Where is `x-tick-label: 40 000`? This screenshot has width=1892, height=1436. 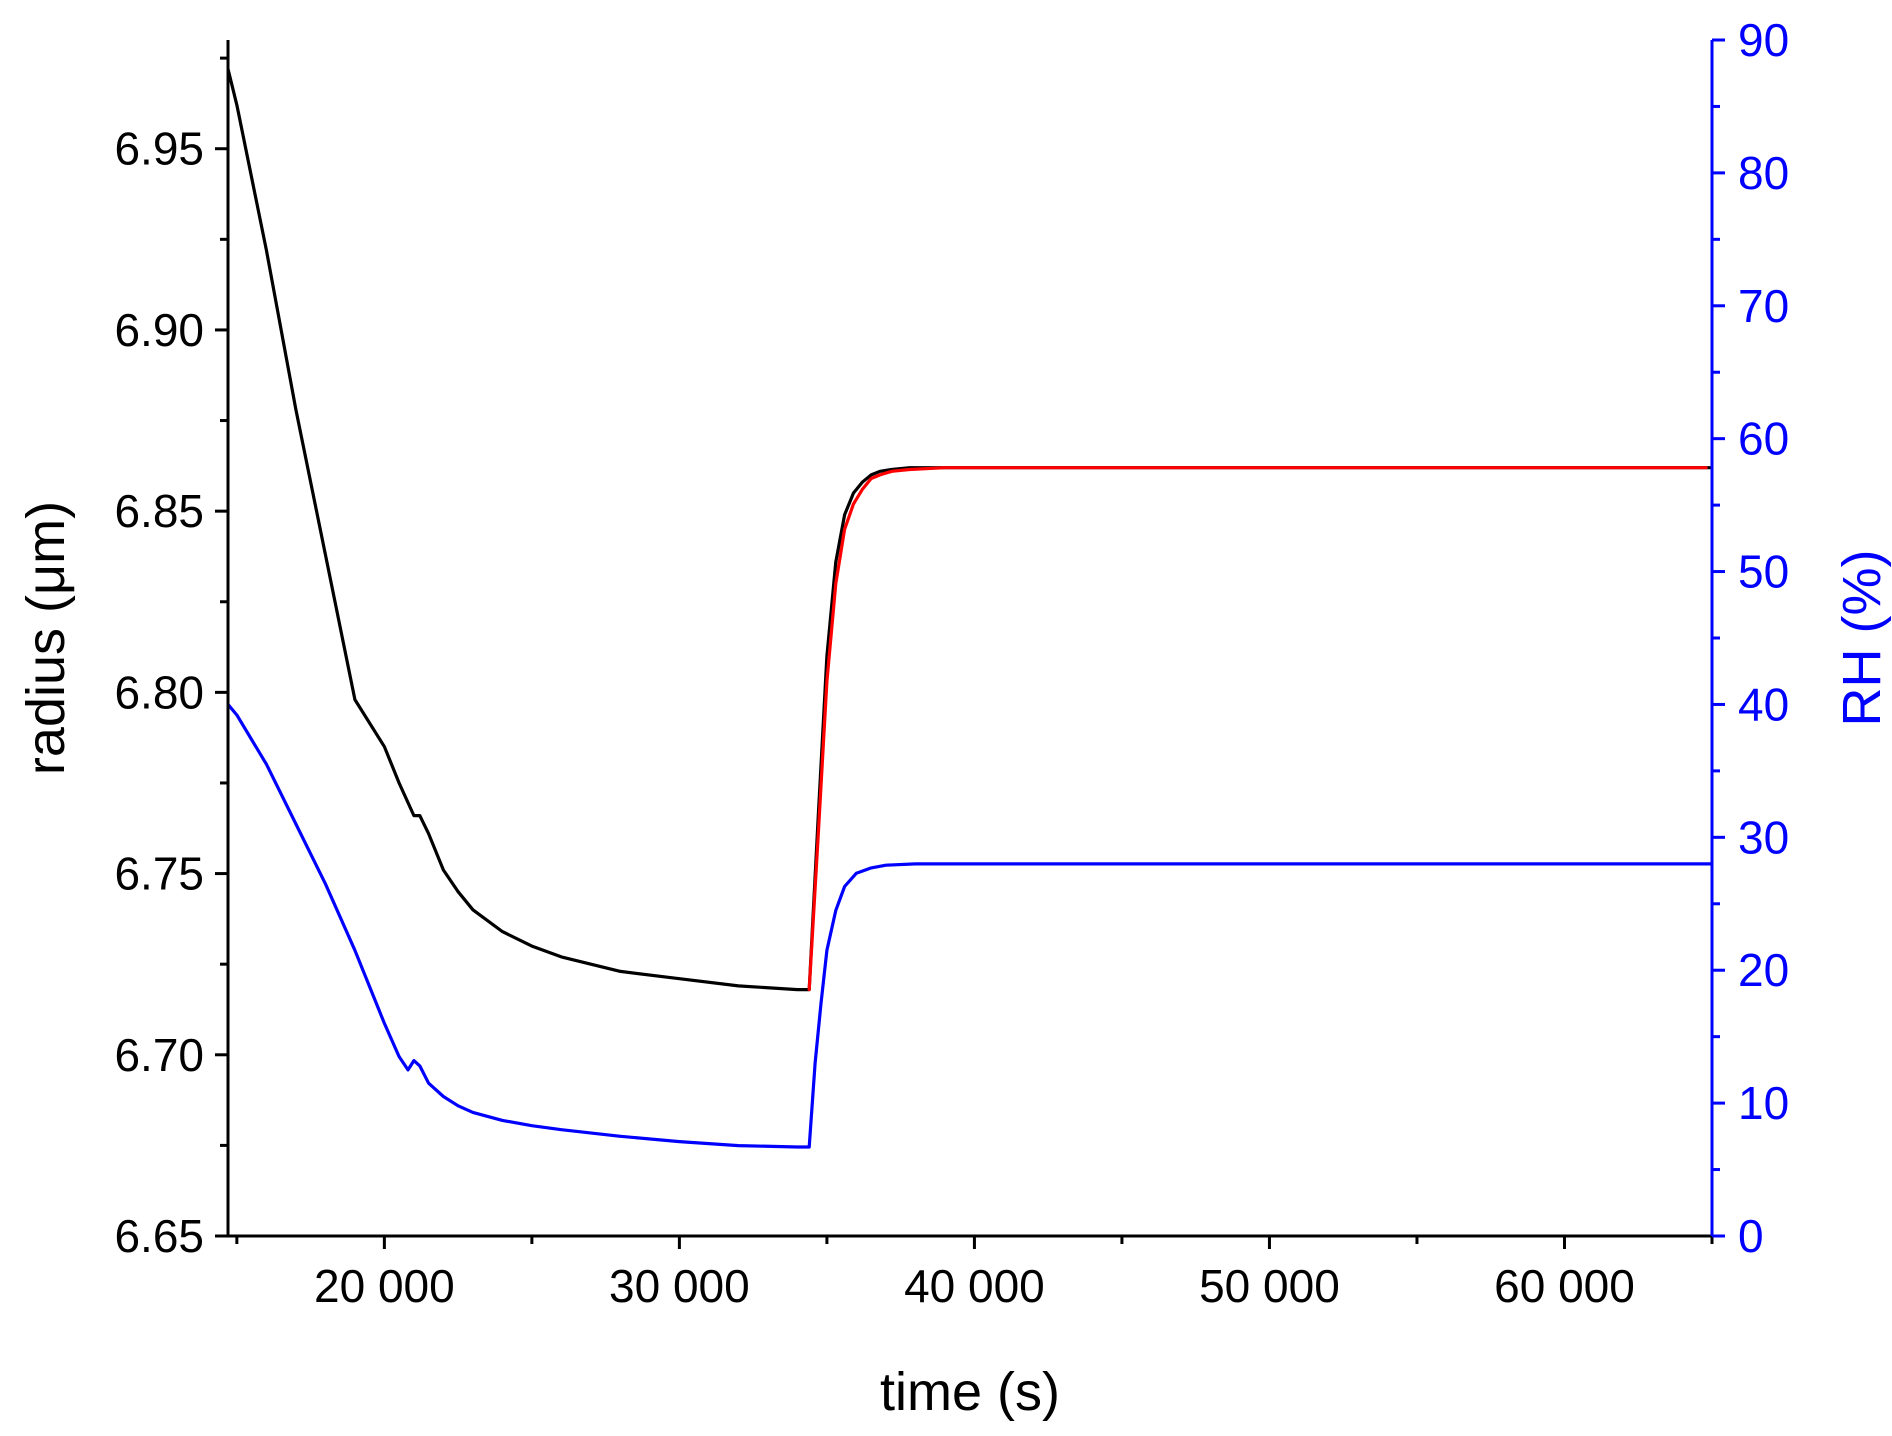 x-tick-label: 40 000 is located at coordinates (974, 1286).